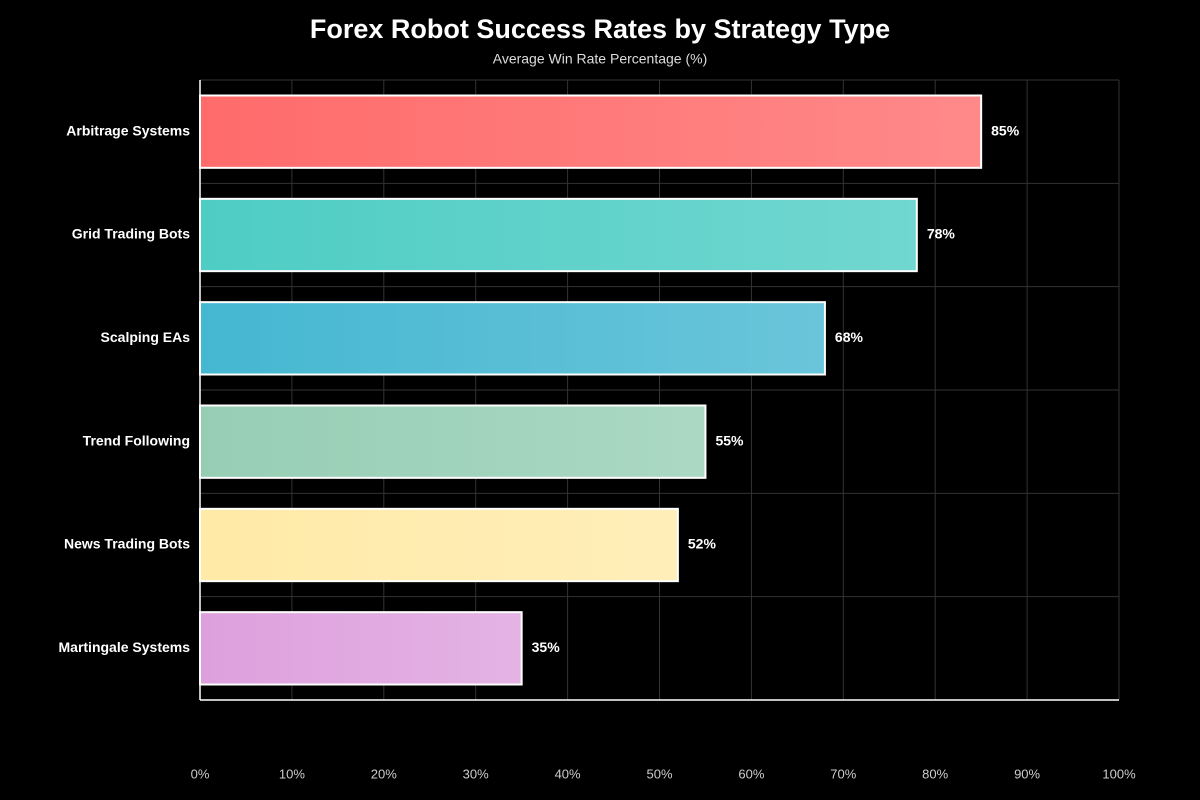 This screenshot has width=1200, height=800. I want to click on x-tick-label: 10%, so click(292, 773).